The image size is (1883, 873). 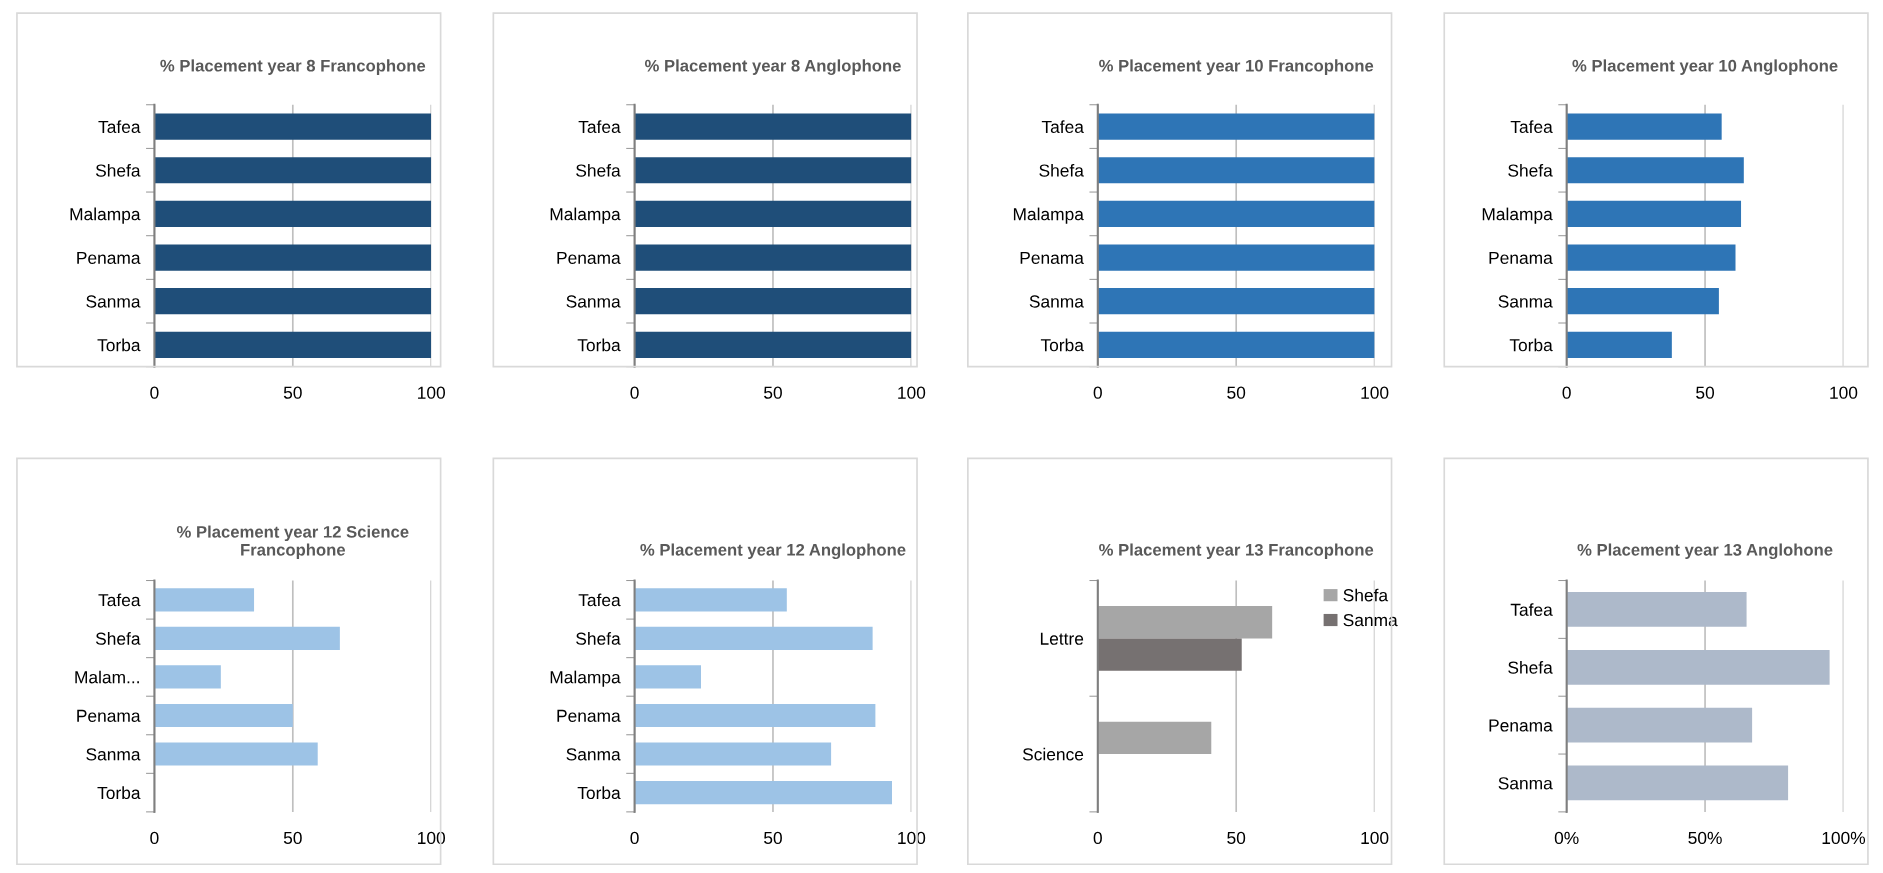 I want to click on x-tick-label: 0%, so click(x=1566, y=838).